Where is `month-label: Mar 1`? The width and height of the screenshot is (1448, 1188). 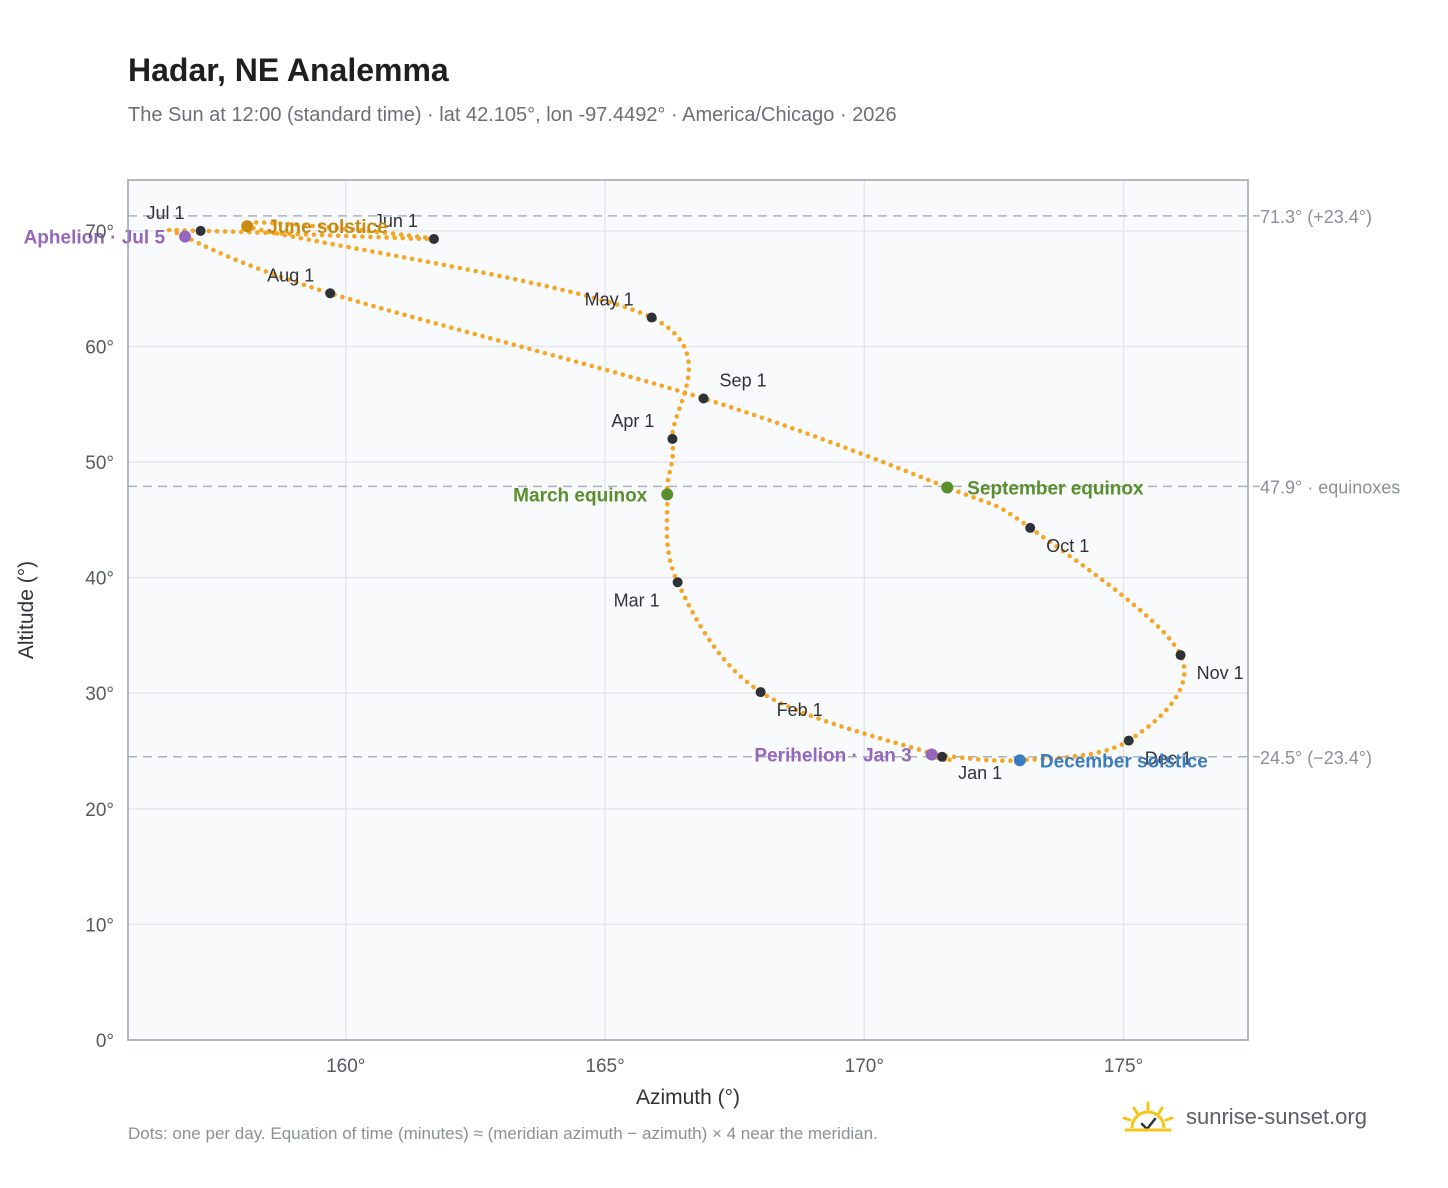 month-label: Mar 1 is located at coordinates (637, 600).